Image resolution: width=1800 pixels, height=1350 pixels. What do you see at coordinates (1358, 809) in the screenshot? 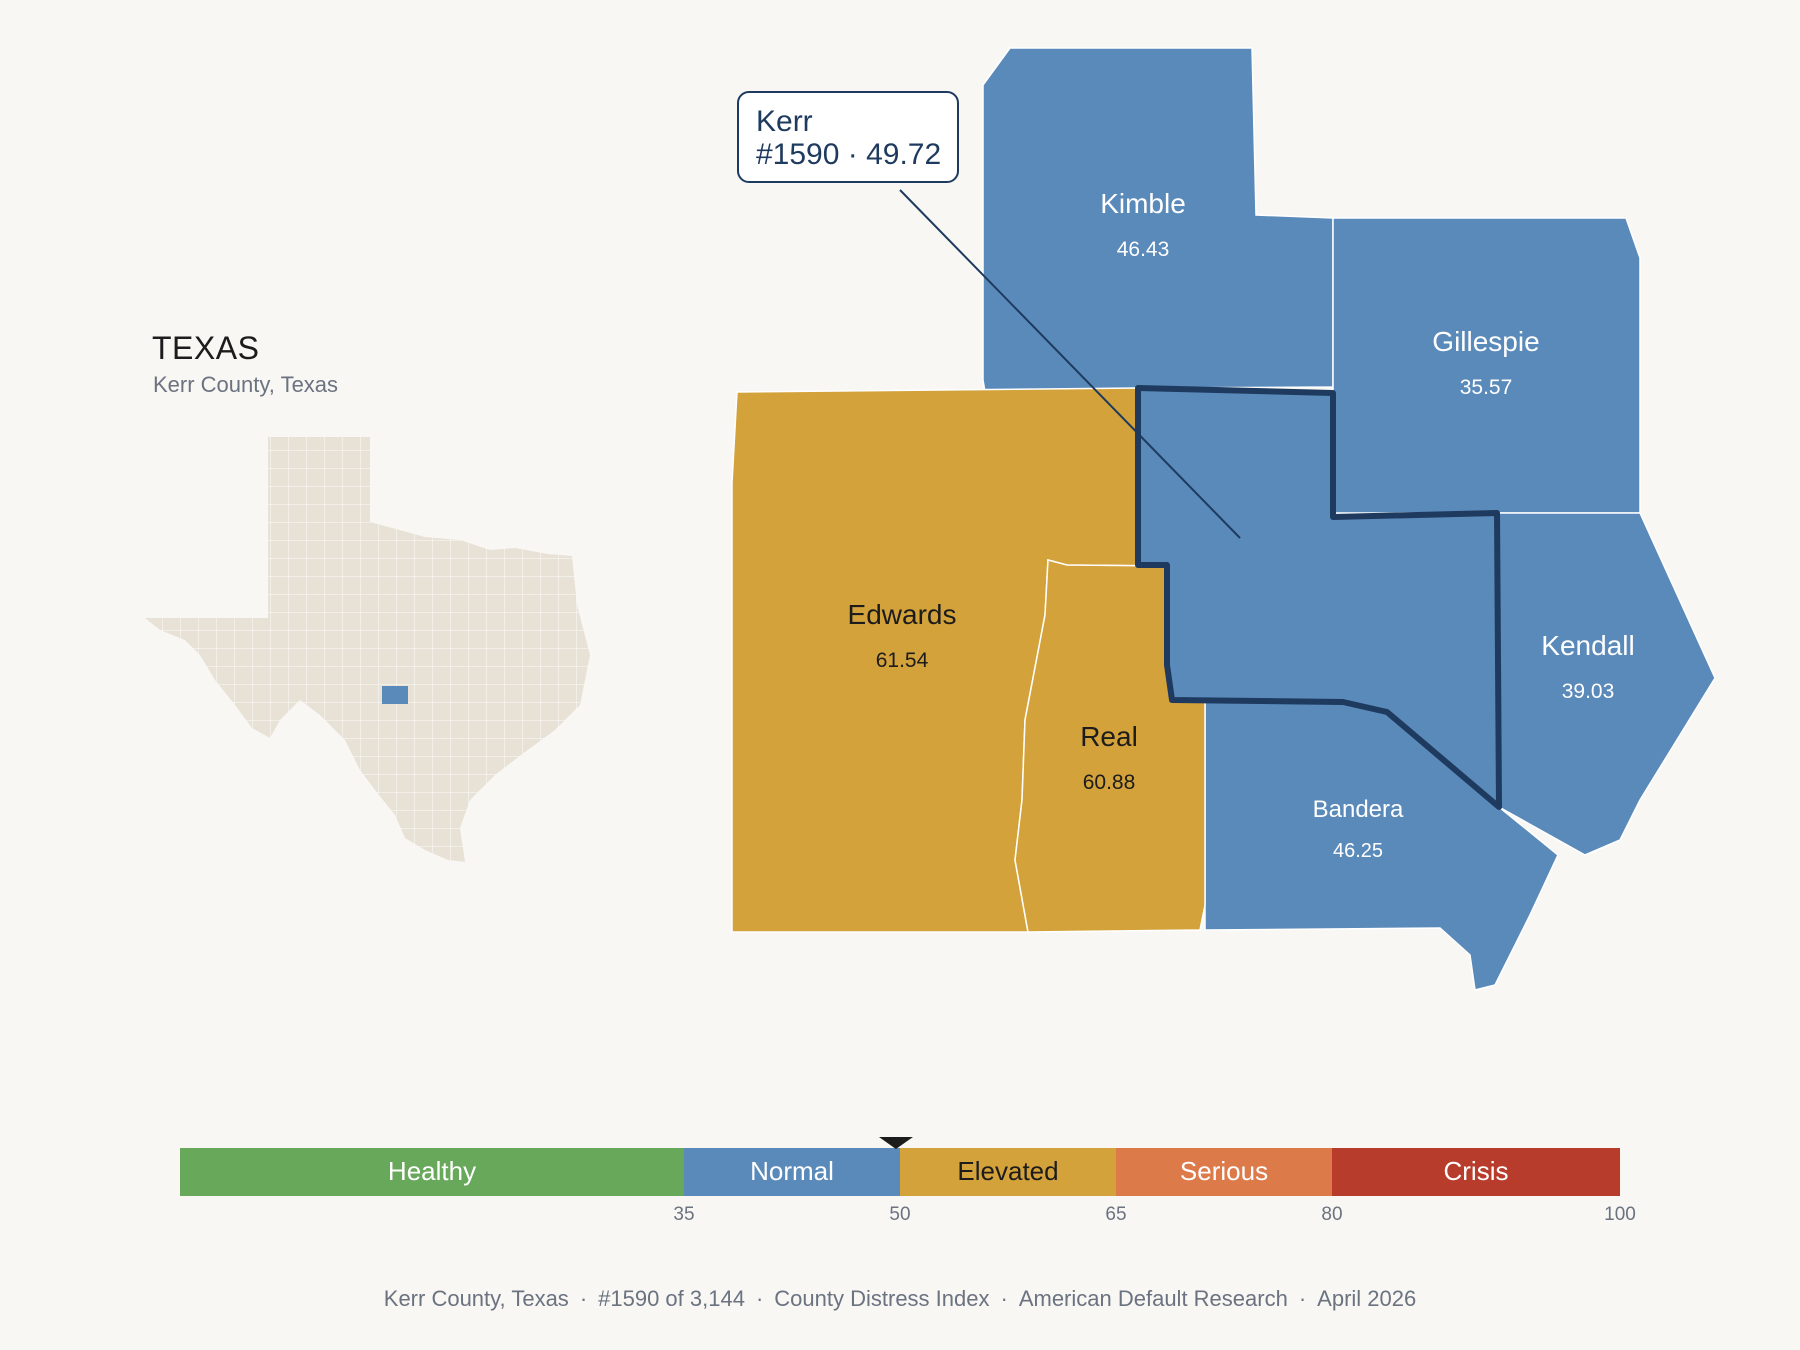
I see `county-label-bandera: Bandera` at bounding box center [1358, 809].